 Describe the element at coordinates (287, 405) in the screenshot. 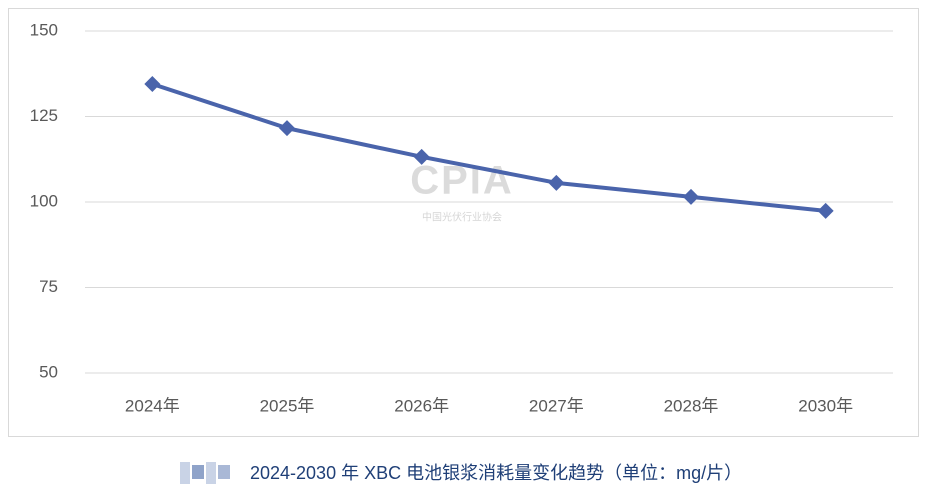

I see `x-tick-label: 2025年` at that location.